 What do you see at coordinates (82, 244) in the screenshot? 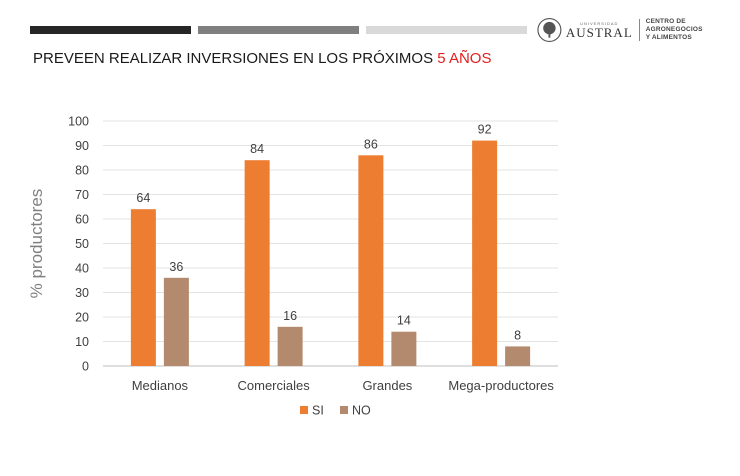
I see `y-tick-label: 50` at bounding box center [82, 244].